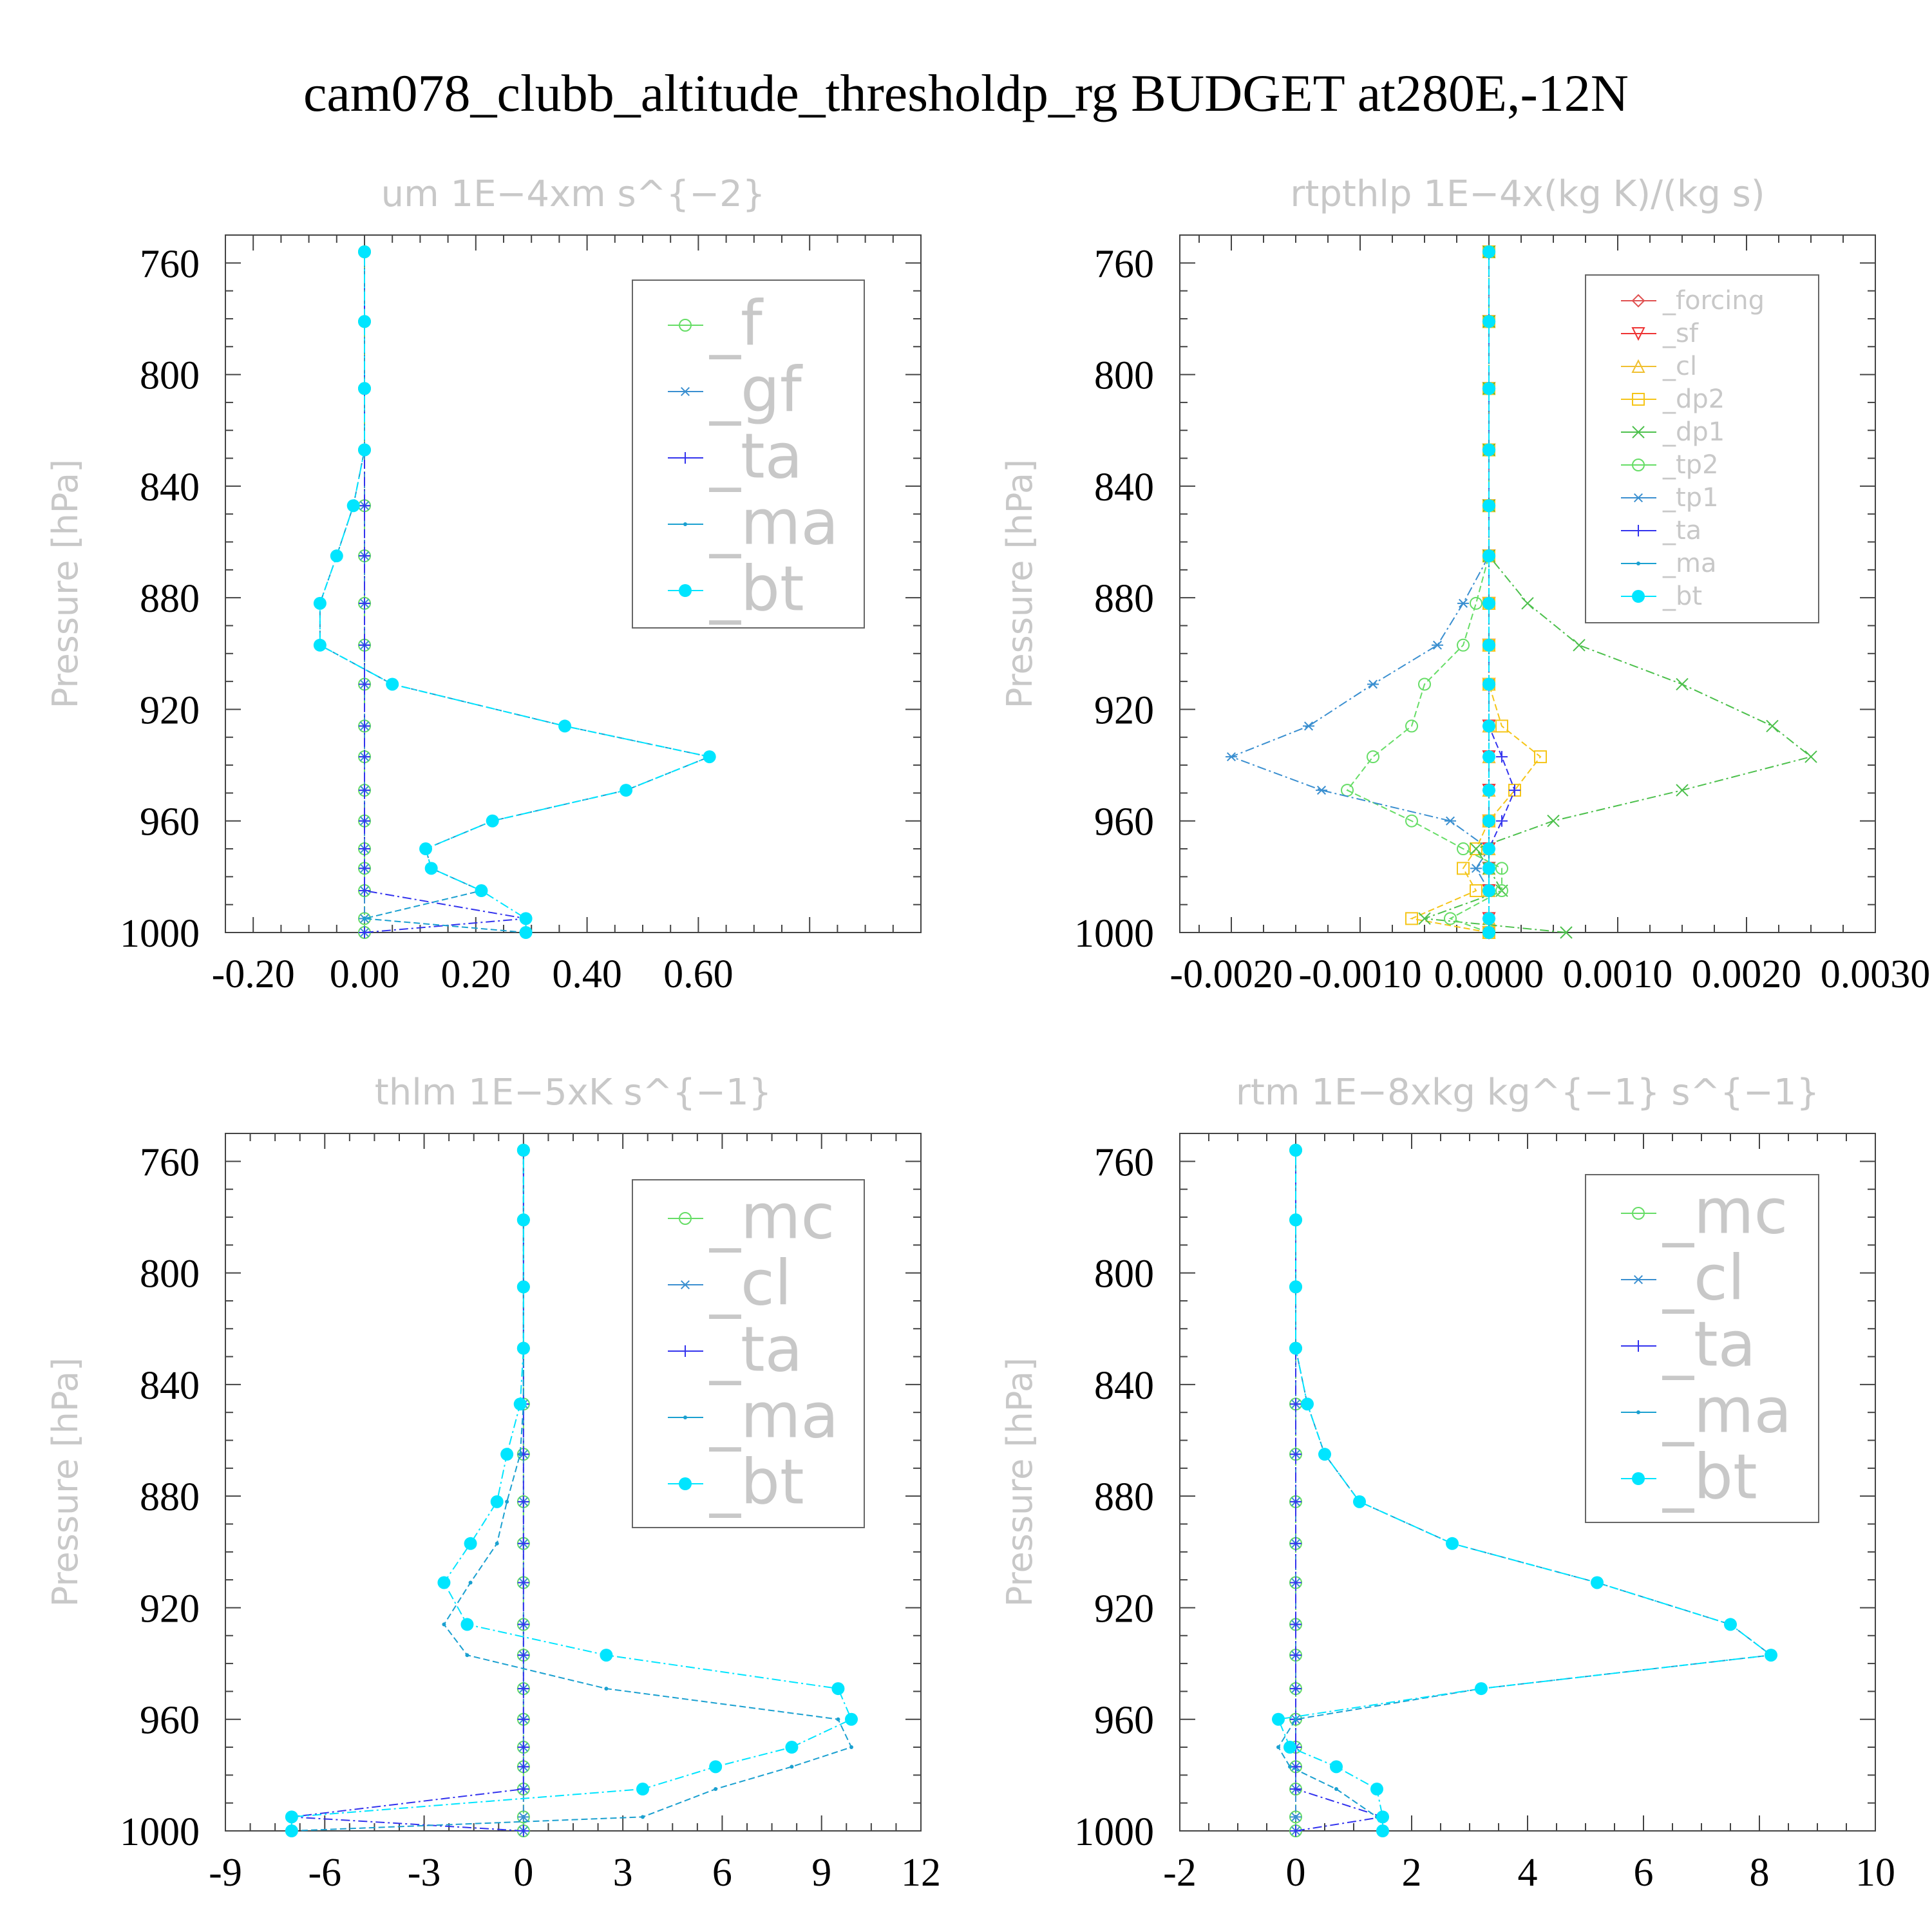  I want to click on x-tick-label: -6, so click(325, 1873).